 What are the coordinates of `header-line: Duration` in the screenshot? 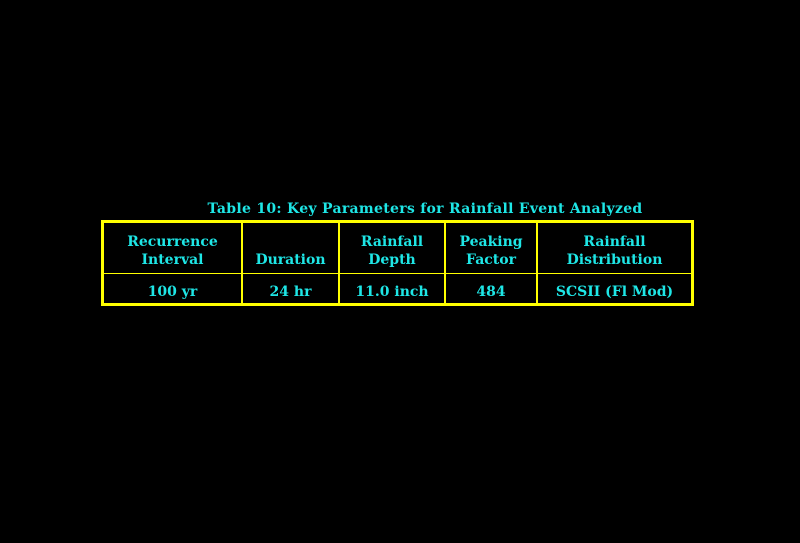 It's located at (290, 260).